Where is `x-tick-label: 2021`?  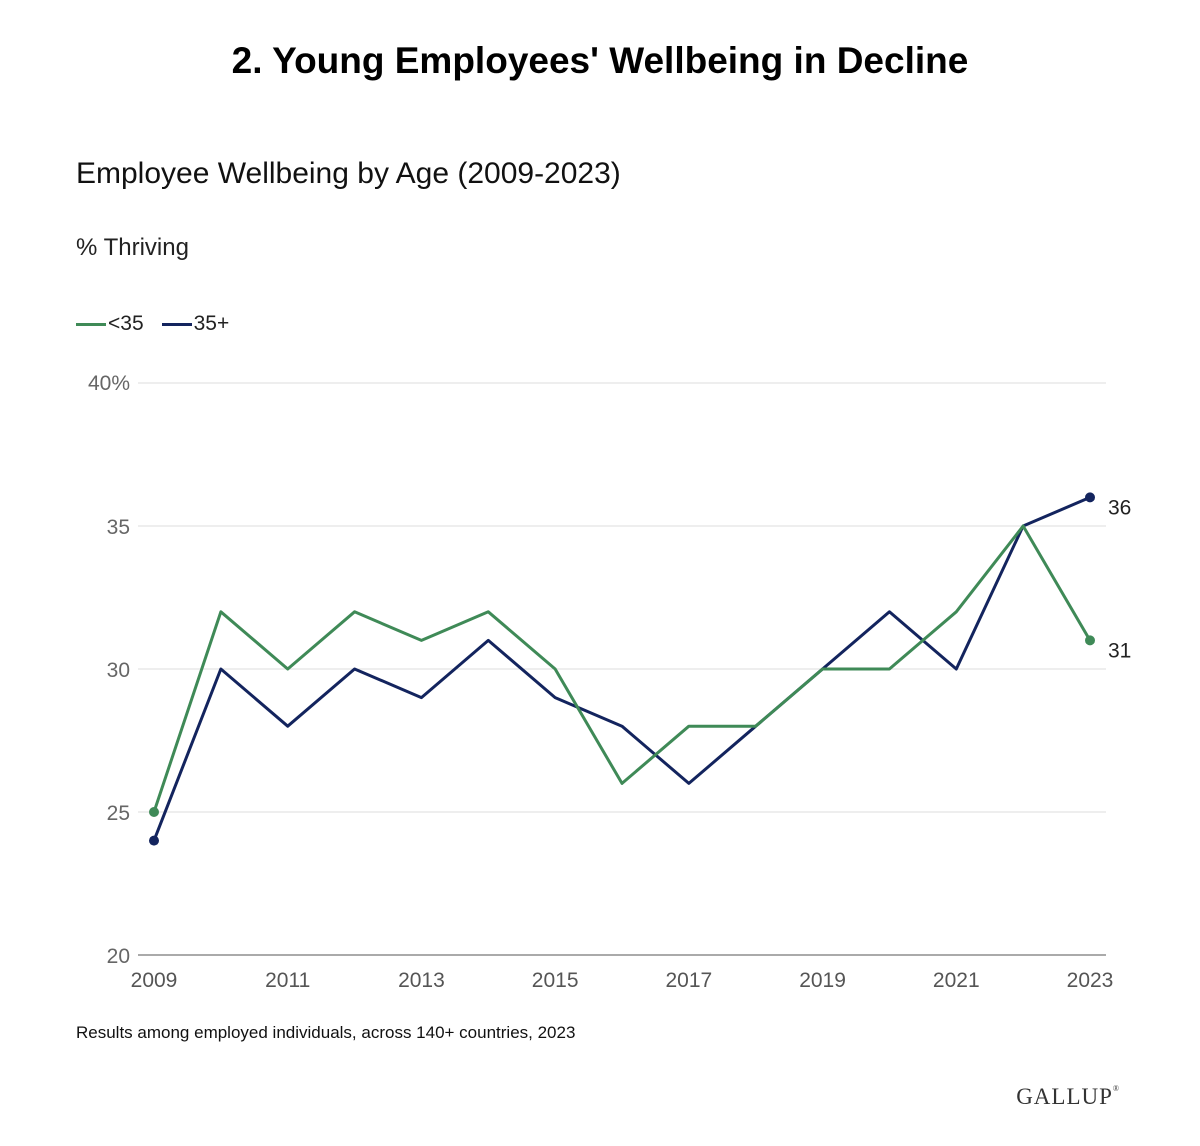
x-tick-label: 2021 is located at coordinates (956, 980).